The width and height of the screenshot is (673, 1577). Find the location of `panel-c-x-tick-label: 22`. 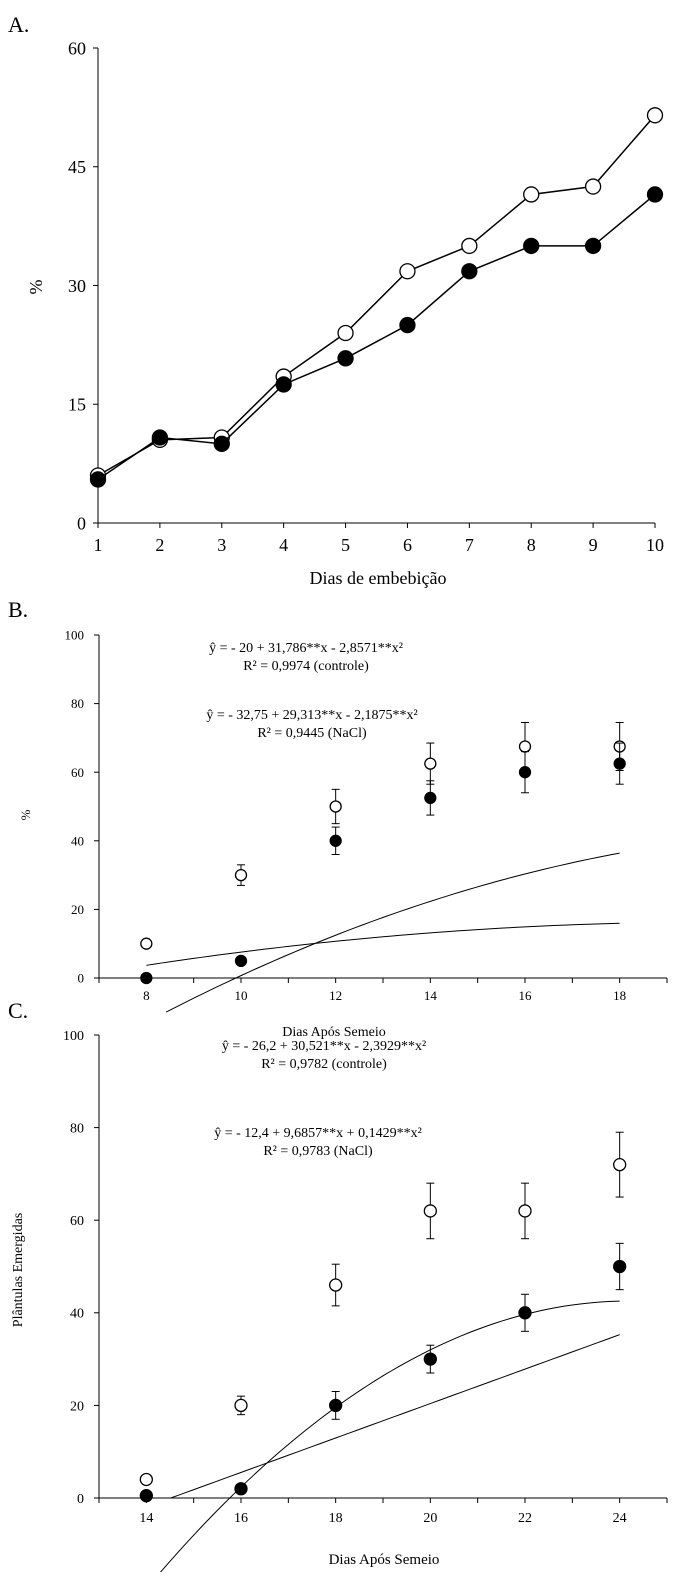

panel-c-x-tick-label: 22 is located at coordinates (525, 1518).